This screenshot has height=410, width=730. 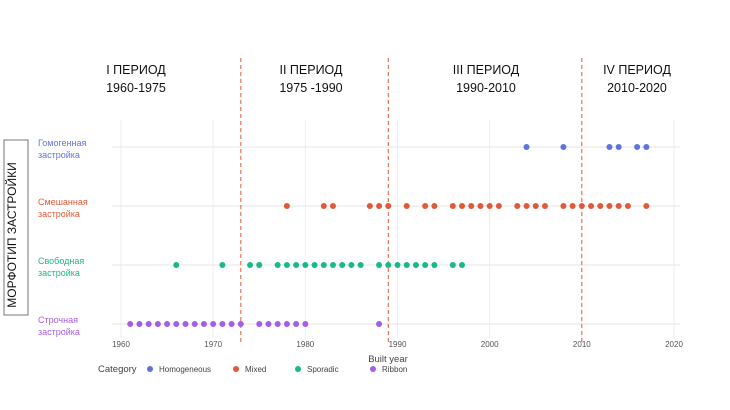 What do you see at coordinates (310, 88) in the screenshot?
I see `period-range: 1975 -1990` at bounding box center [310, 88].